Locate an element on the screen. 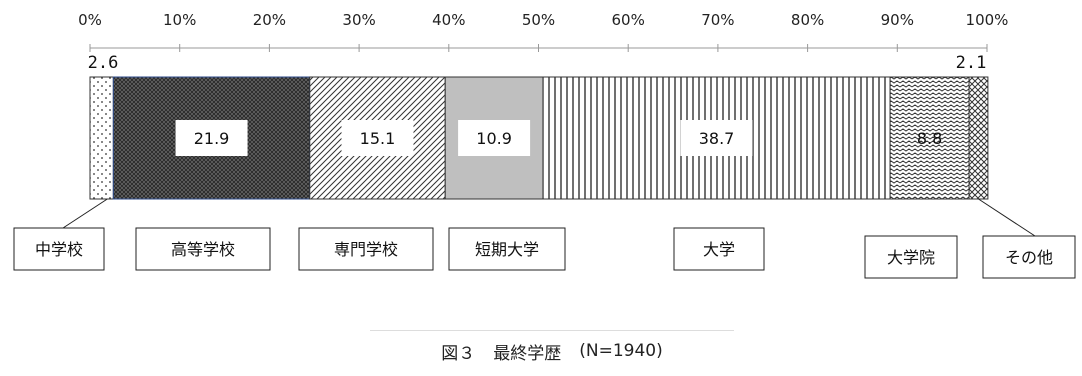  category-label: その他 is located at coordinates (1029, 257).